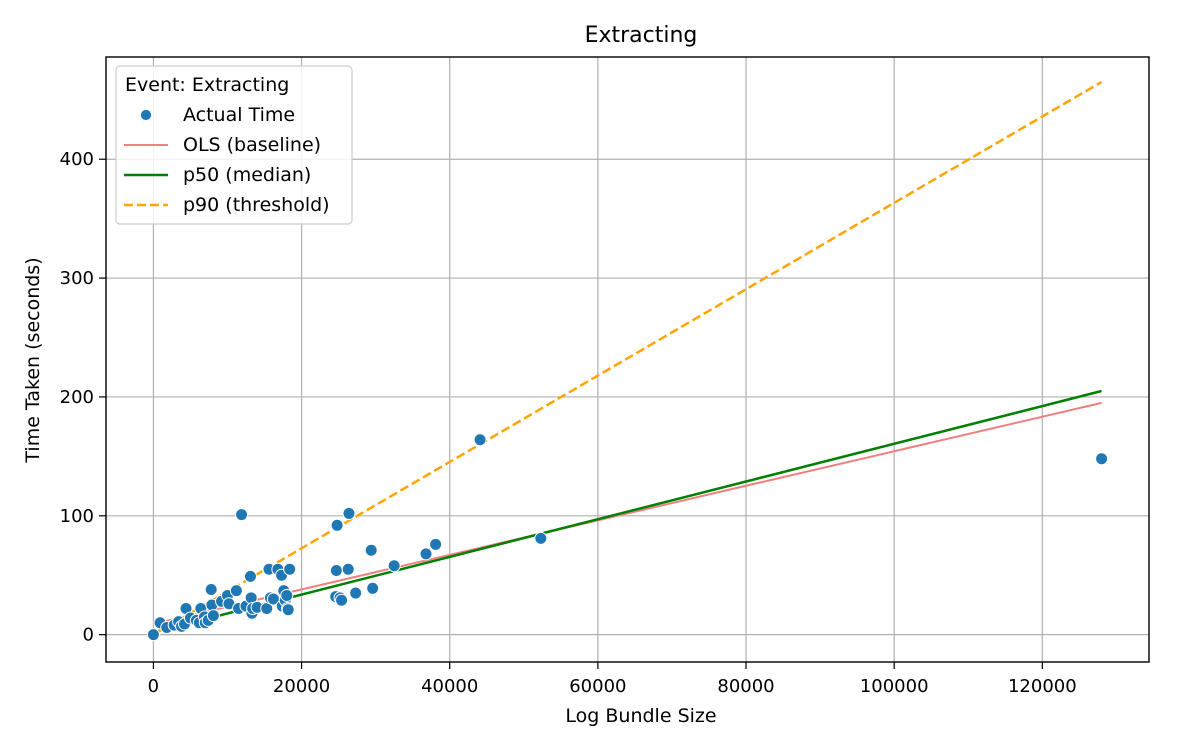 The height and width of the screenshot is (750, 1200). What do you see at coordinates (256, 205) in the screenshot?
I see `legend-label-p90: p90 (threshold)` at bounding box center [256, 205].